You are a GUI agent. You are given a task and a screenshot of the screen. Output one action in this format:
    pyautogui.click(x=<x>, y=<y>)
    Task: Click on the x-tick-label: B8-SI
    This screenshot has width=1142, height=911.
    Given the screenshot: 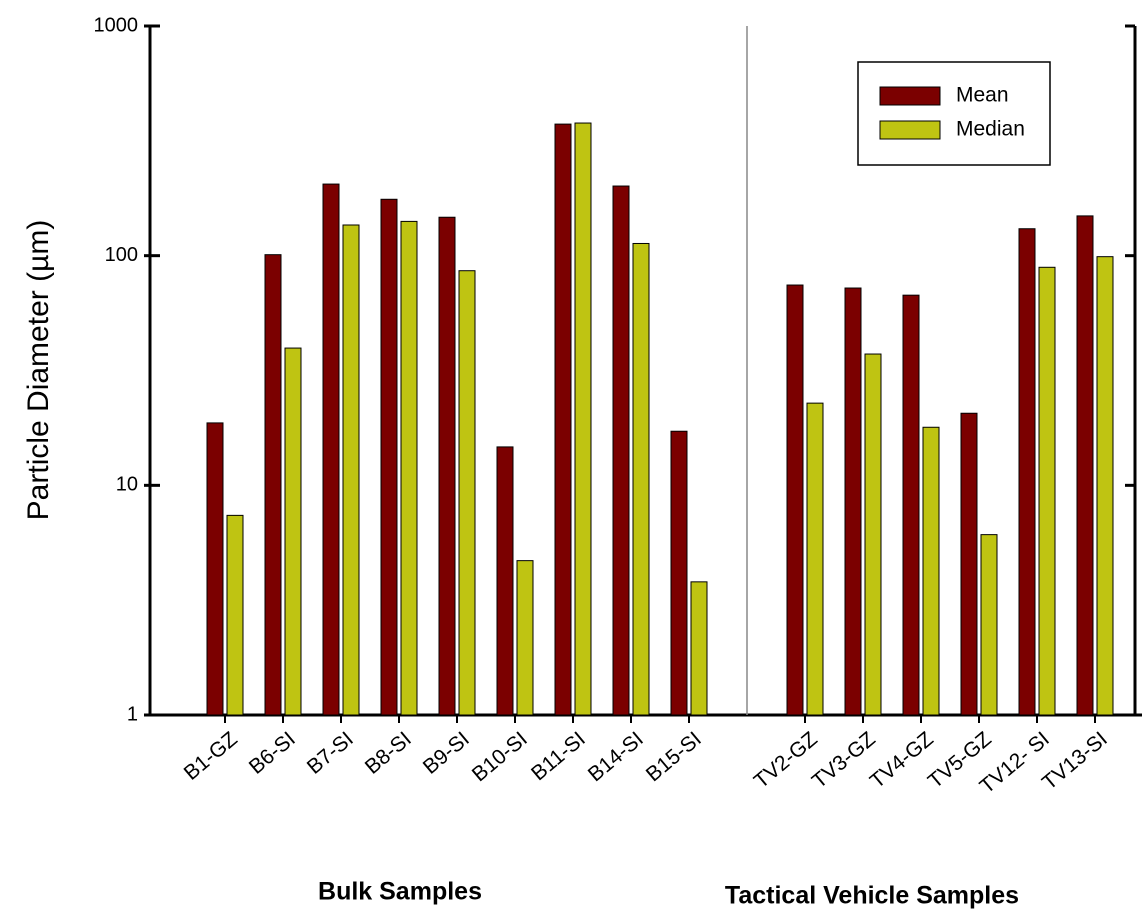 What is the action you would take?
    pyautogui.click(x=388, y=752)
    